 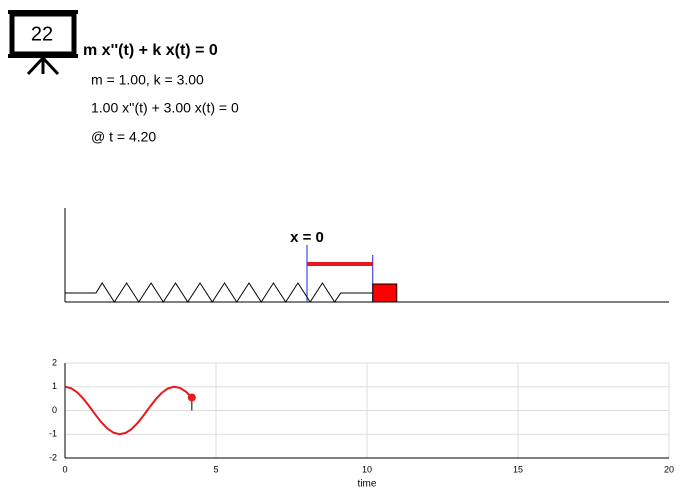 I want to click on y-tick-label: 2, so click(x=54, y=362).